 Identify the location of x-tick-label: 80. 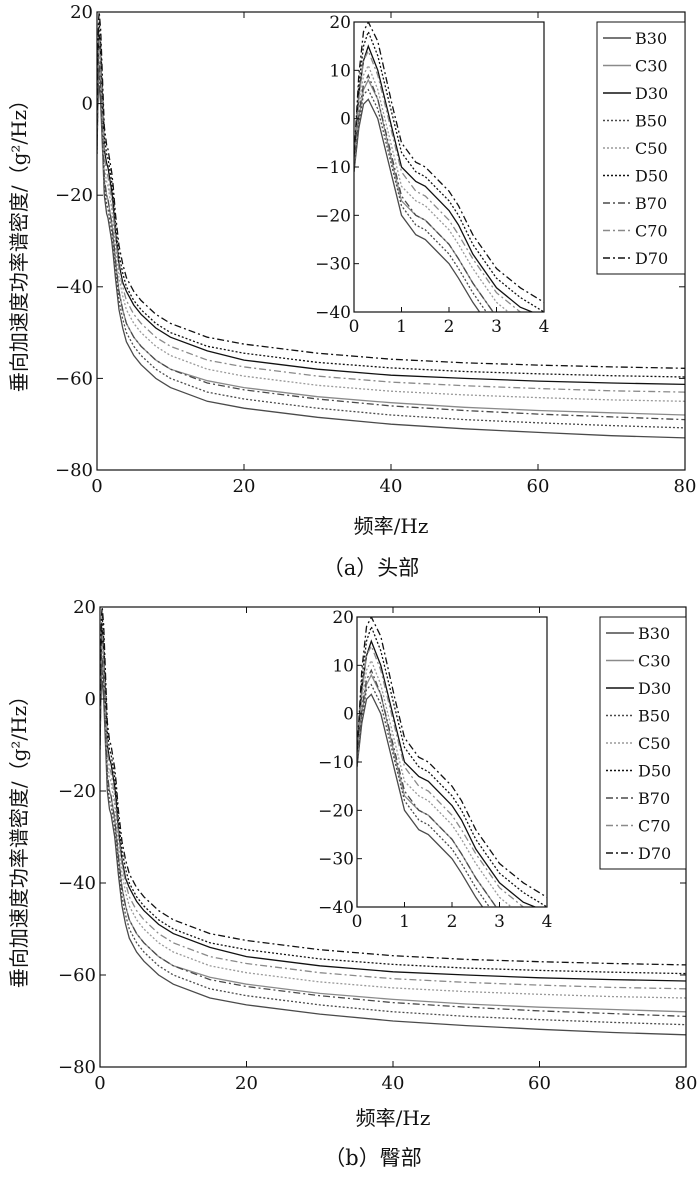
(686, 1083).